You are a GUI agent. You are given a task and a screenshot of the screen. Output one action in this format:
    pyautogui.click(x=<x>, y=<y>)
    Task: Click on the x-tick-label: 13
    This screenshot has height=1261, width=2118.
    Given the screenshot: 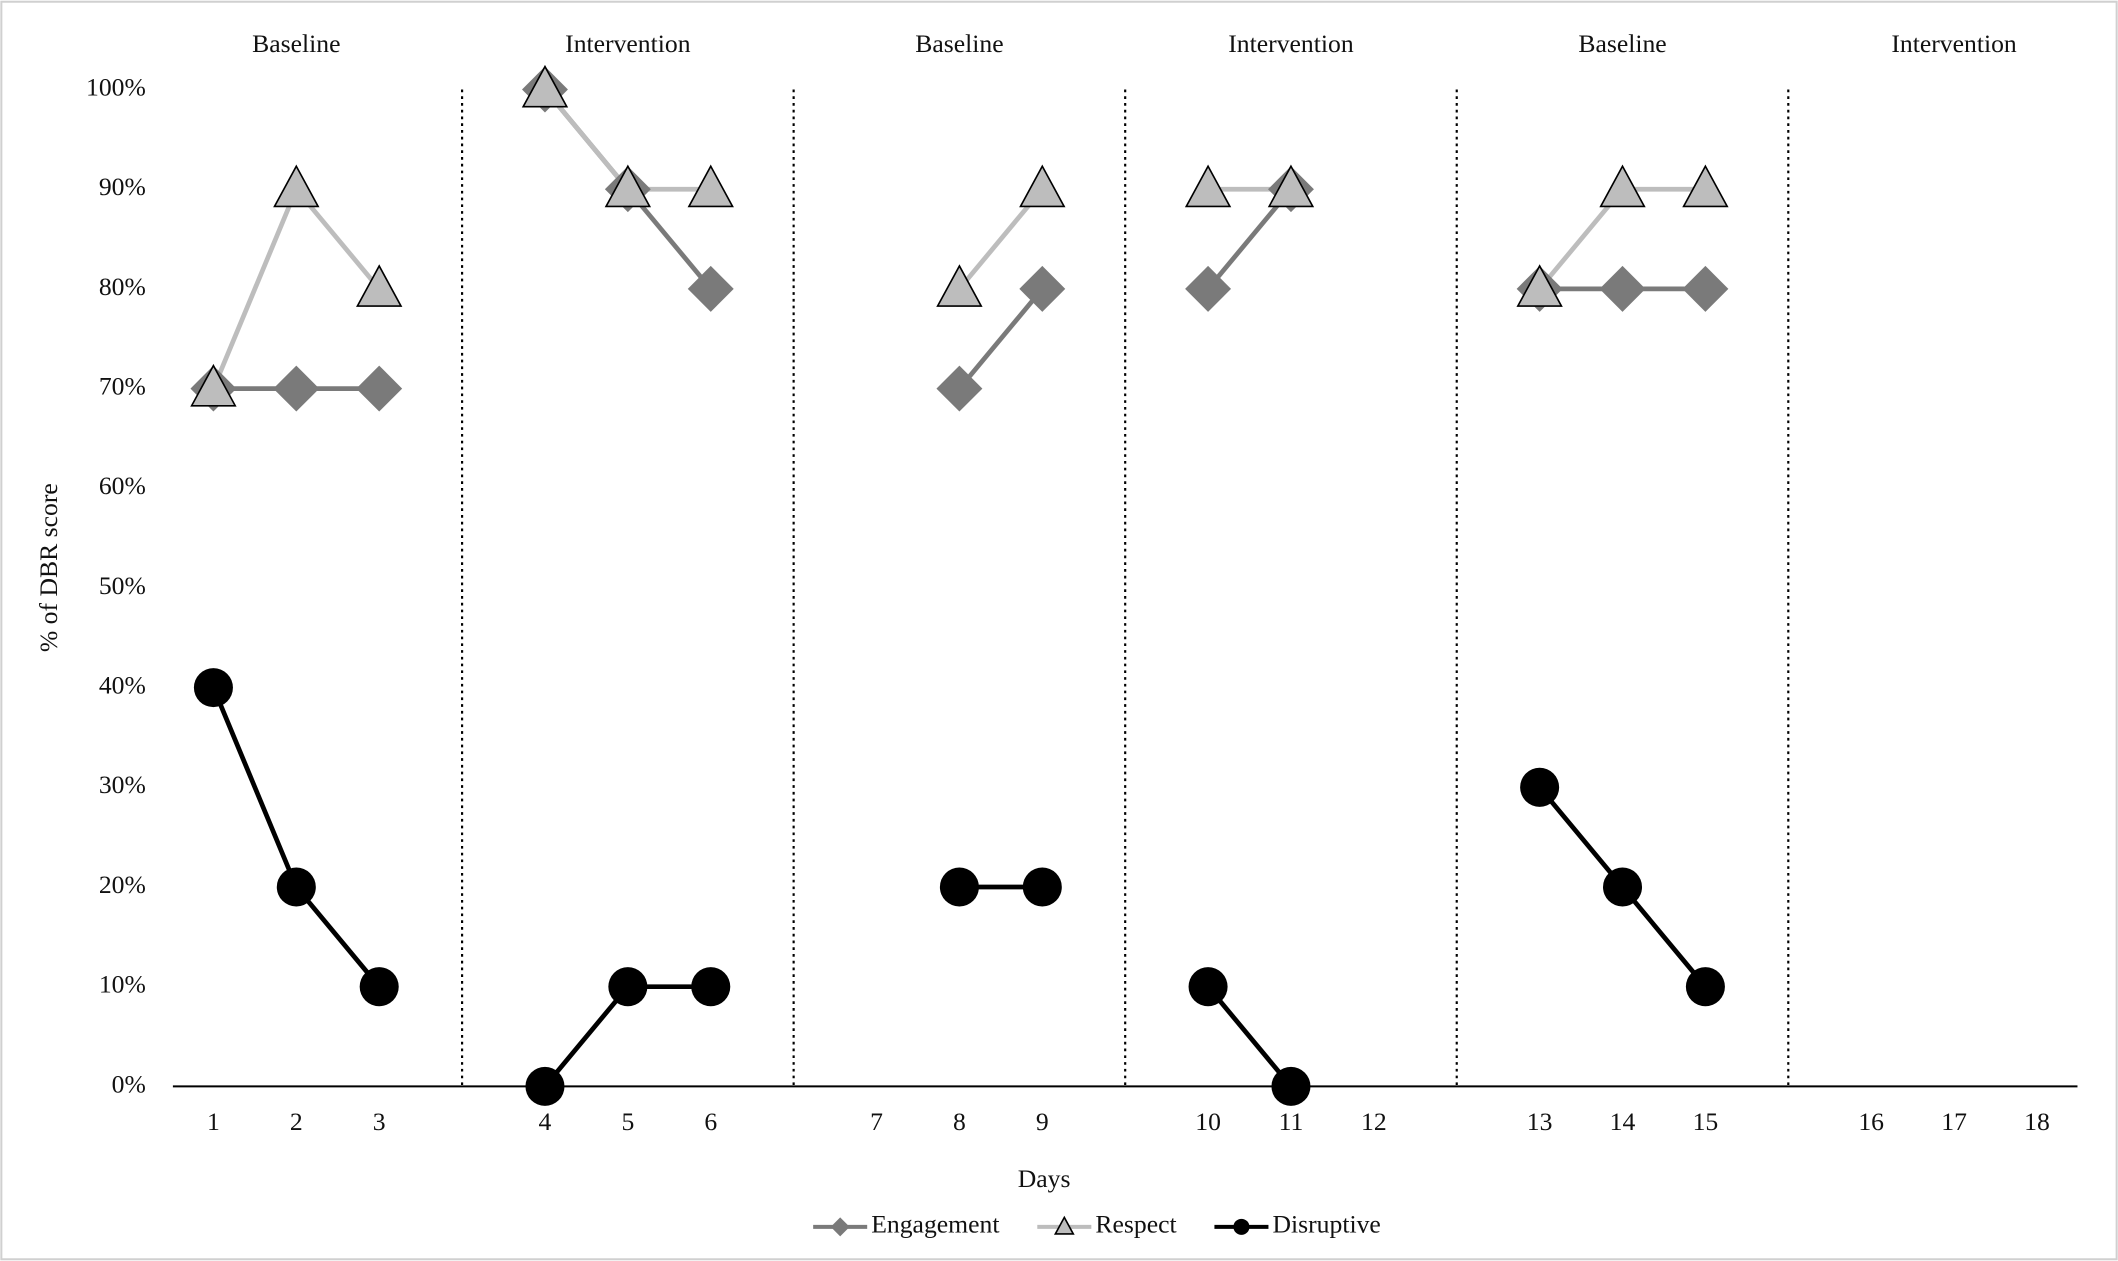 What is the action you would take?
    pyautogui.click(x=1540, y=1121)
    